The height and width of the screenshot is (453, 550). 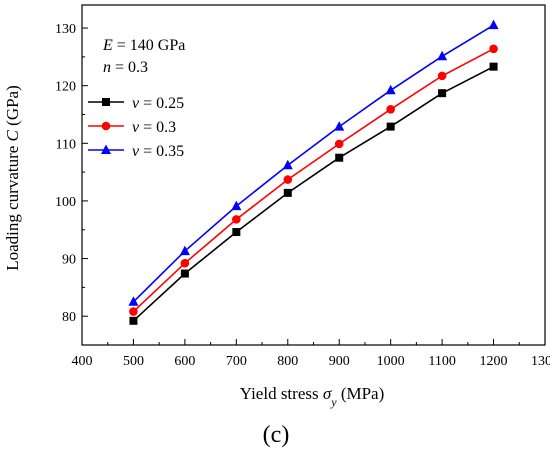 What do you see at coordinates (158, 103) in the screenshot?
I see `legend-label: ν = 0.25` at bounding box center [158, 103].